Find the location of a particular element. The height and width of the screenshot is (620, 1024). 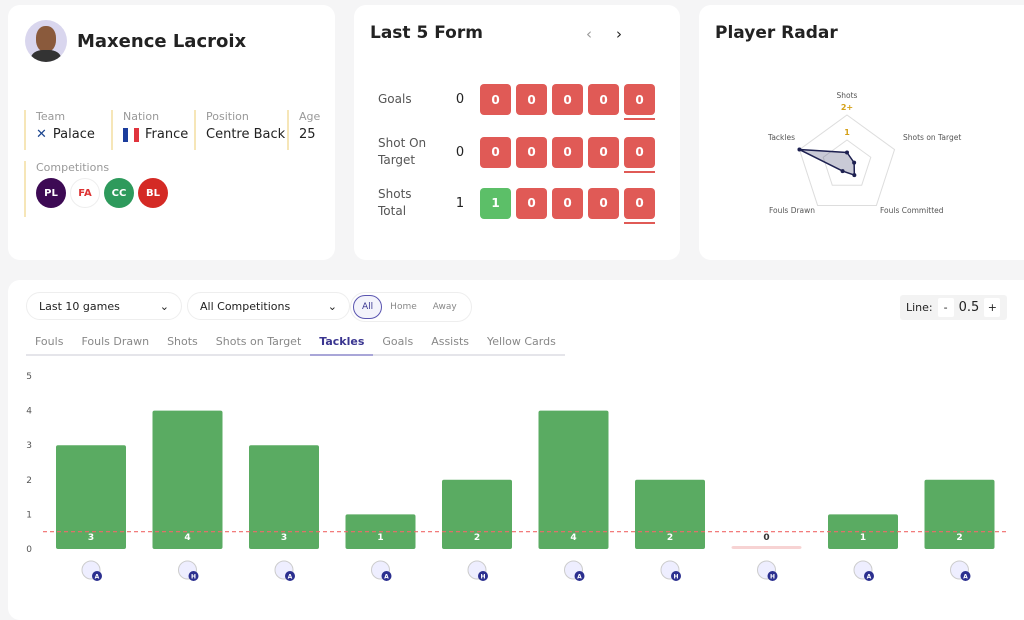

team-value: Palace is located at coordinates (73, 134).